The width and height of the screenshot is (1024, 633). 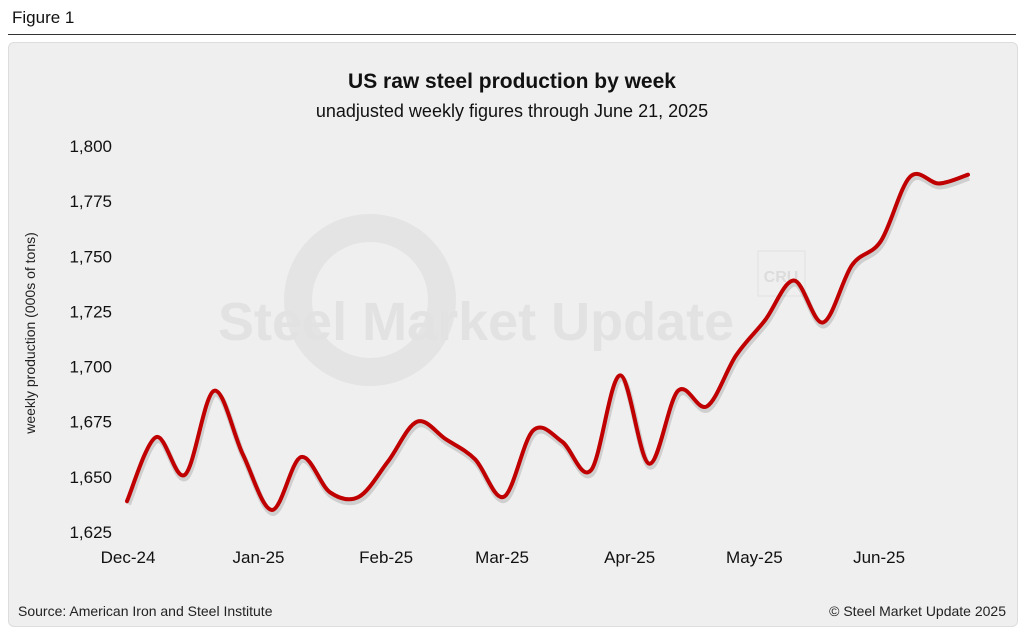 What do you see at coordinates (370, 300) in the screenshot?
I see `watermark-logo-icon` at bounding box center [370, 300].